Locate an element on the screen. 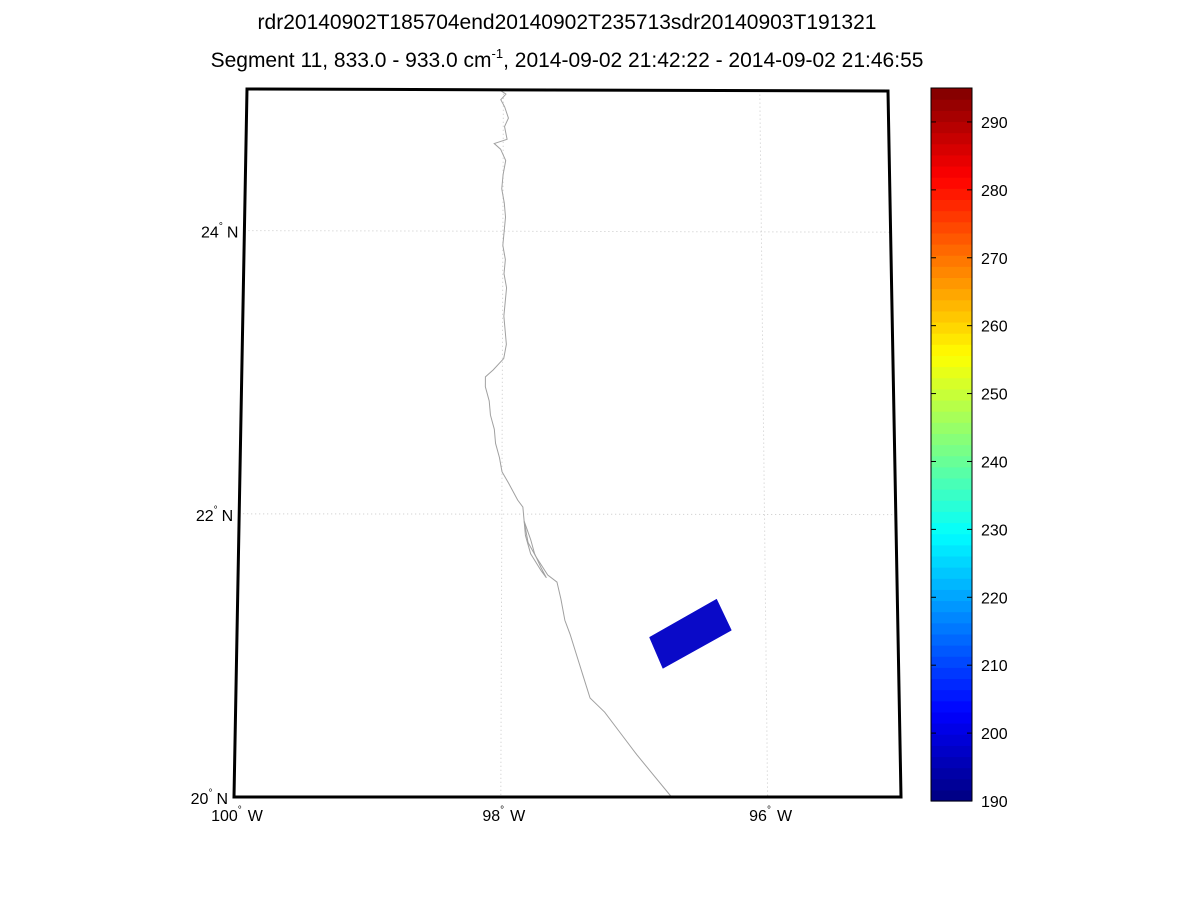  colorbar-frame is located at coordinates (951, 444).